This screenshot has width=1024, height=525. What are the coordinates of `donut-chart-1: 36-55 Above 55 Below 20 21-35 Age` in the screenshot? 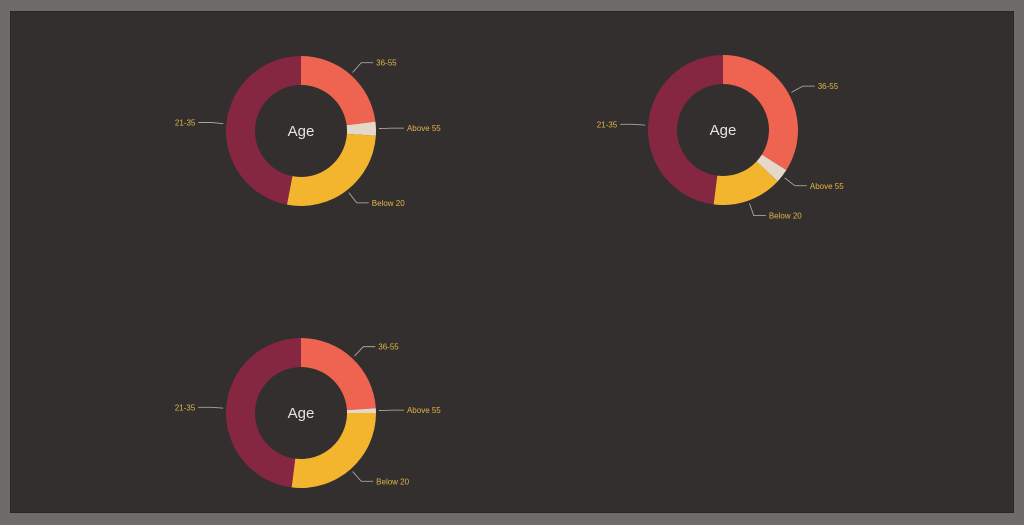 It's located at (308, 132).